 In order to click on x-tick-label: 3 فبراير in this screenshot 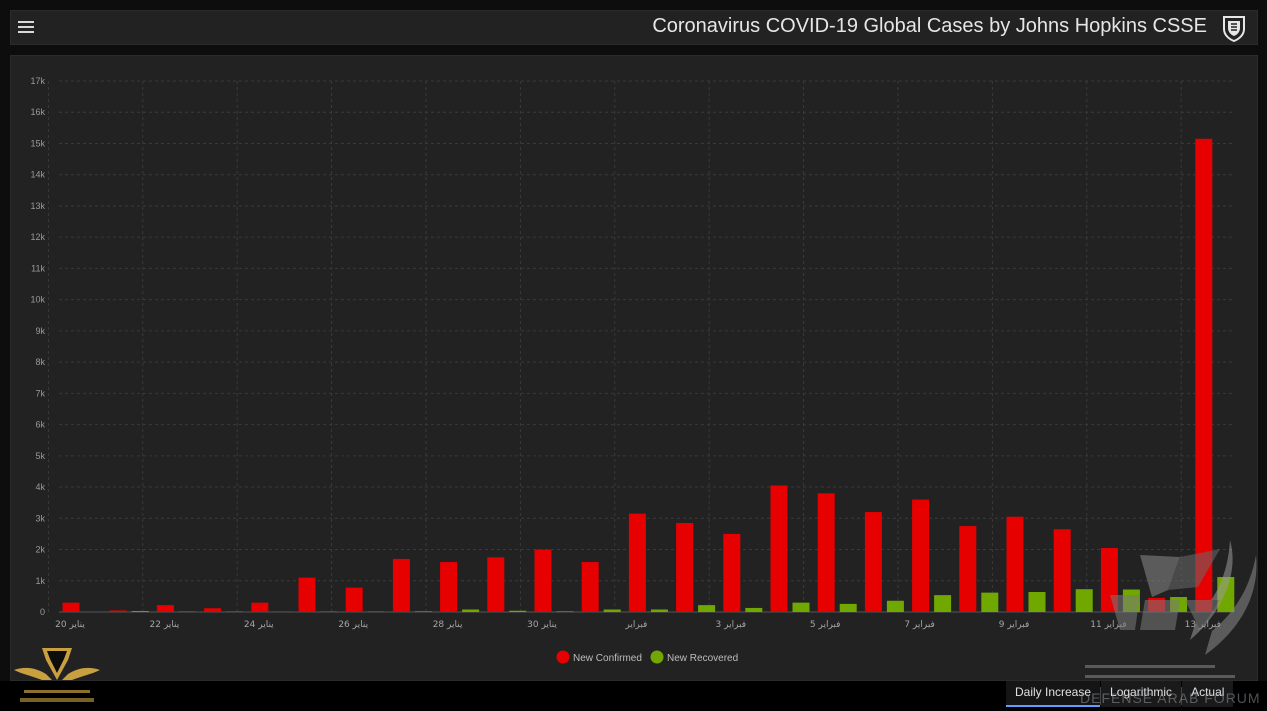, I will do `click(731, 625)`.